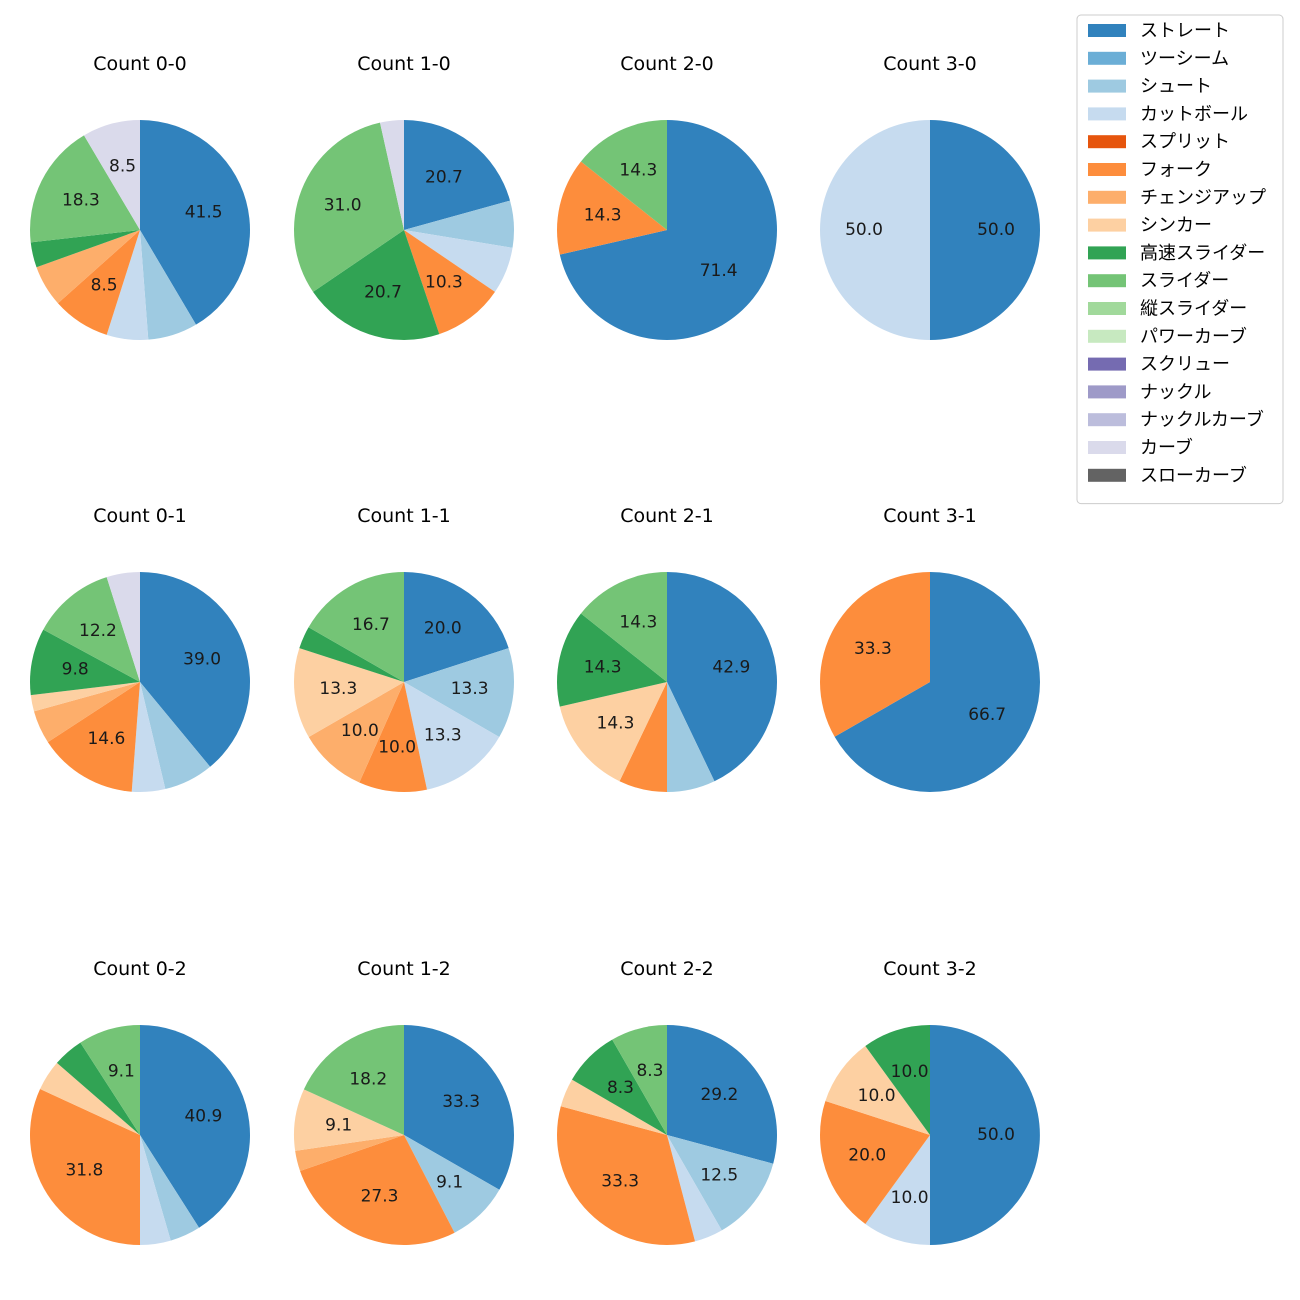 The height and width of the screenshot is (1300, 1300). What do you see at coordinates (1185, 364) in the screenshot?
I see `legend-label: スクリュー` at bounding box center [1185, 364].